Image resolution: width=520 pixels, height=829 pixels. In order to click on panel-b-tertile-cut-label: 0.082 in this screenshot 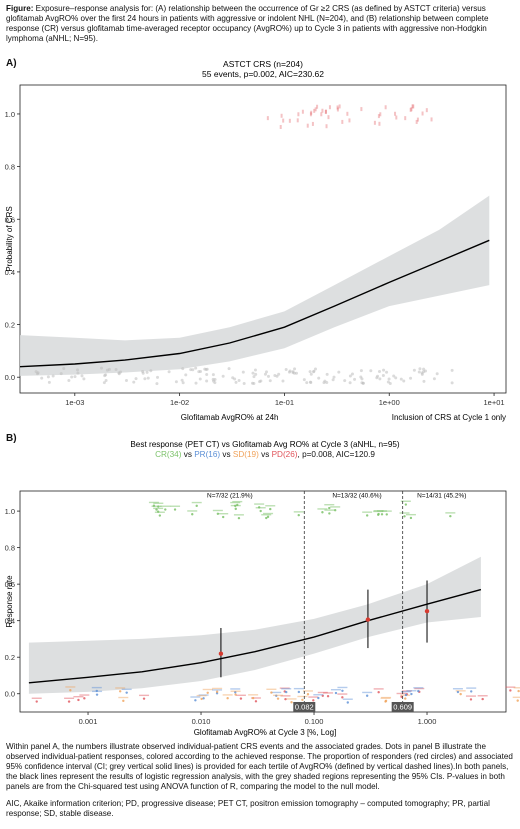, I will do `click(304, 707)`.